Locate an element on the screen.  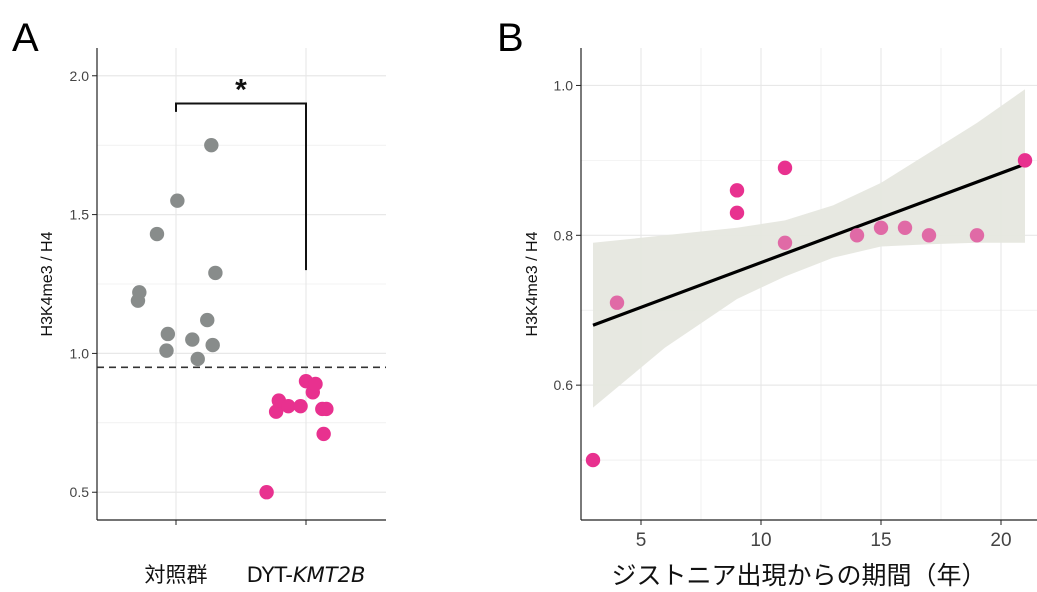
x-tick-label: 15 is located at coordinates (880, 540).